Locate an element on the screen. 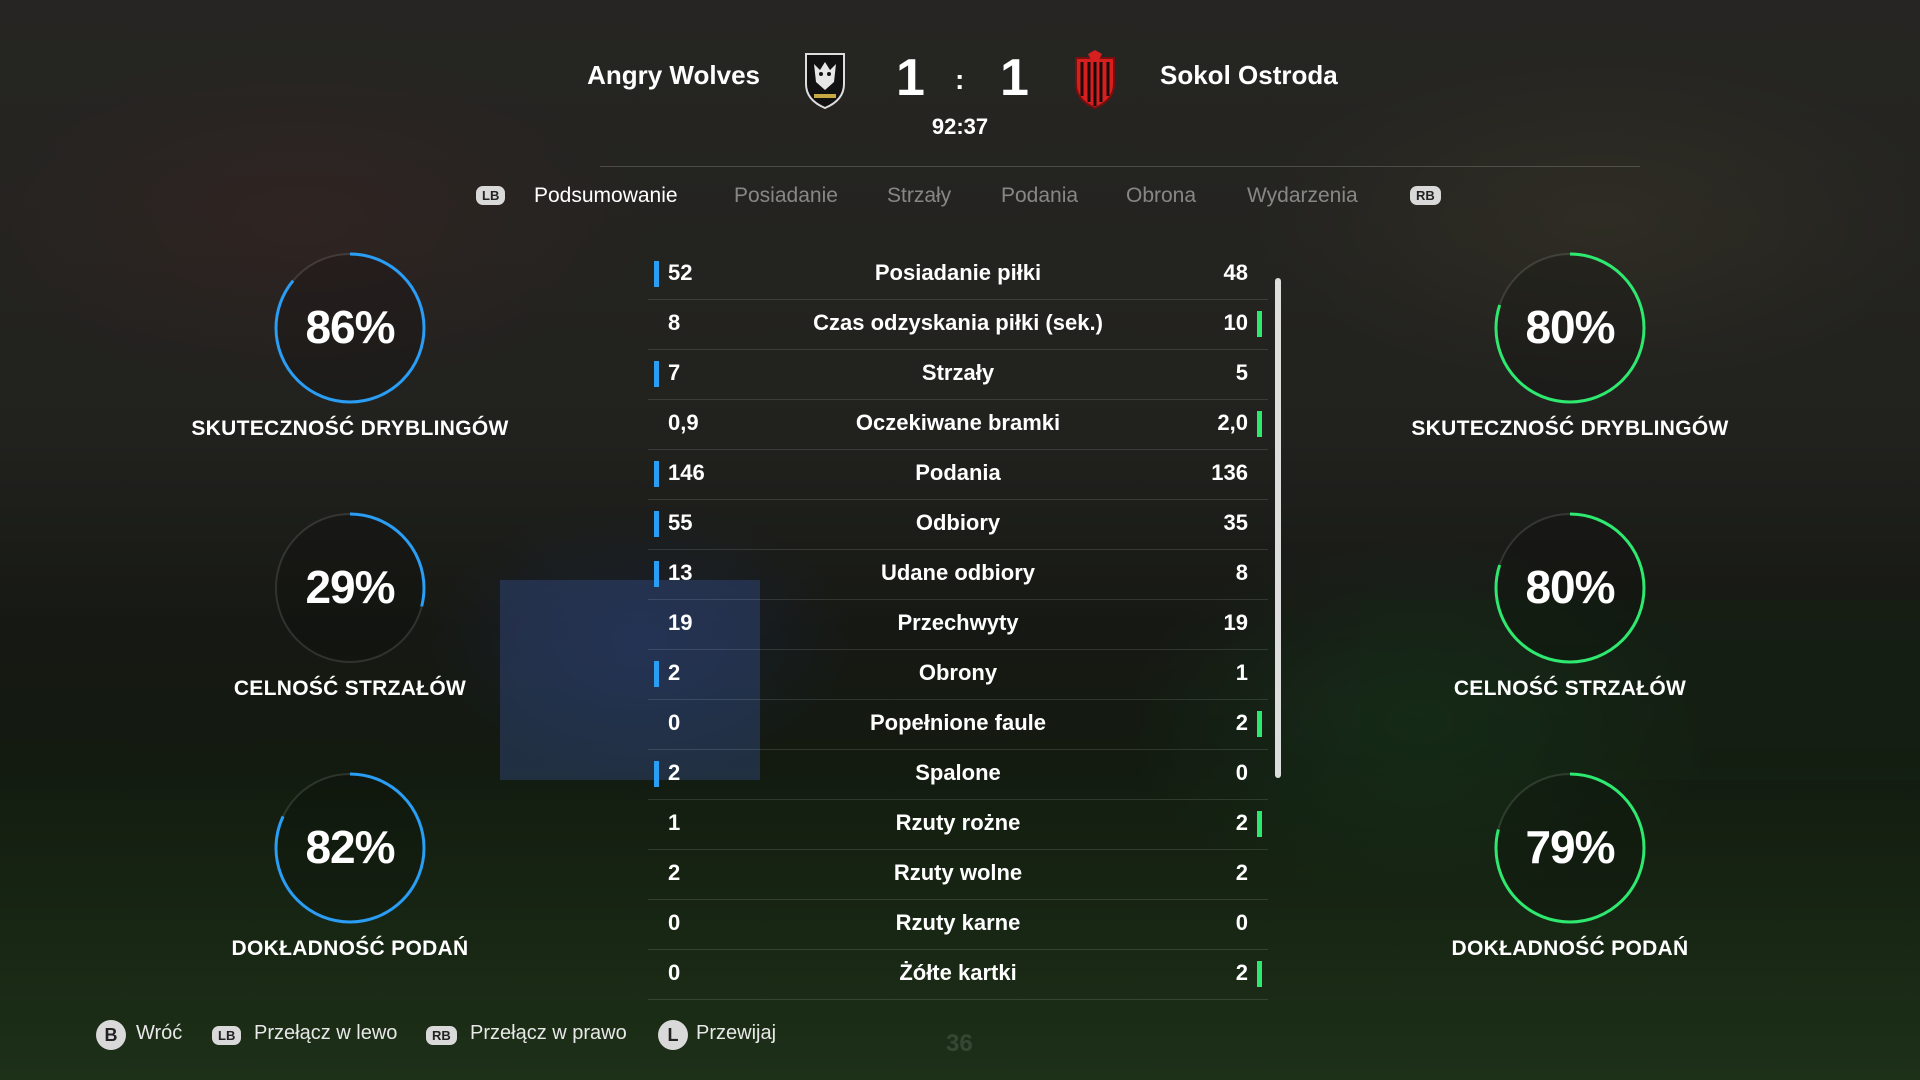 The width and height of the screenshot is (1920, 1080). stat-name: Rzuty wolne is located at coordinates (958, 872).